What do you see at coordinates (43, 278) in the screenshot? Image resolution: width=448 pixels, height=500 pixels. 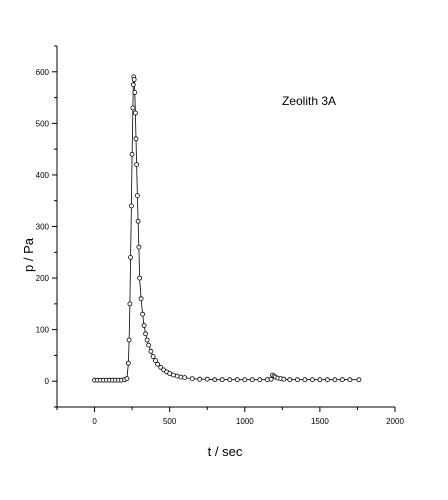 I see `y-tick-label: 200` at bounding box center [43, 278].